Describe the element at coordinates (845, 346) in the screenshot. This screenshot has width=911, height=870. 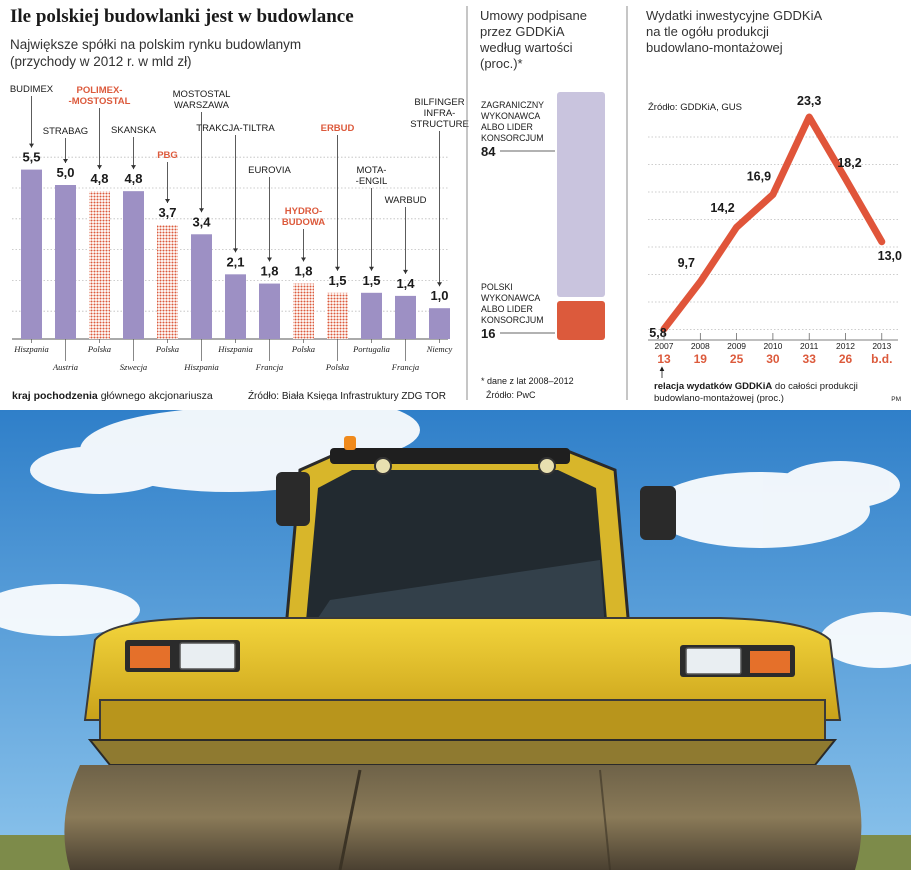
I see `year-label: 2012` at that location.